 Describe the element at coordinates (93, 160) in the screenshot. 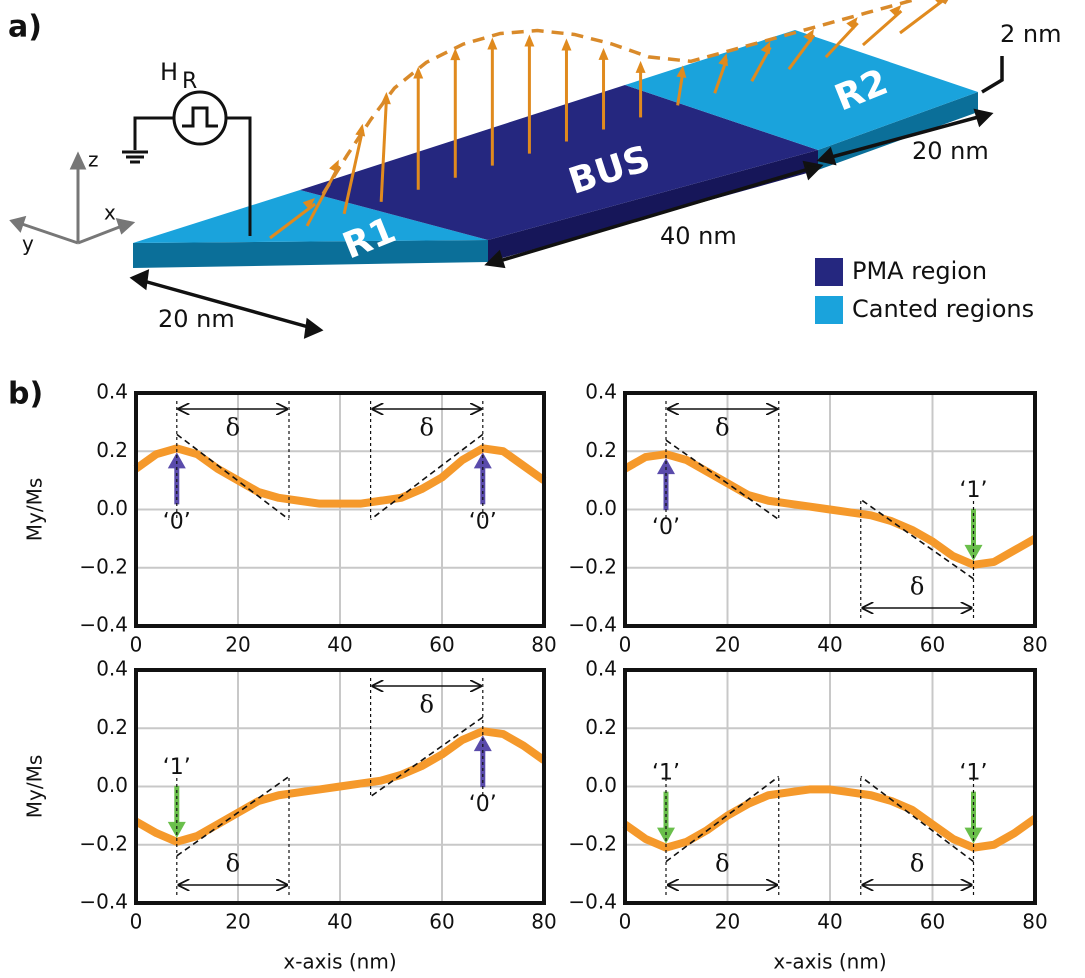

I see `axis-name: z` at that location.